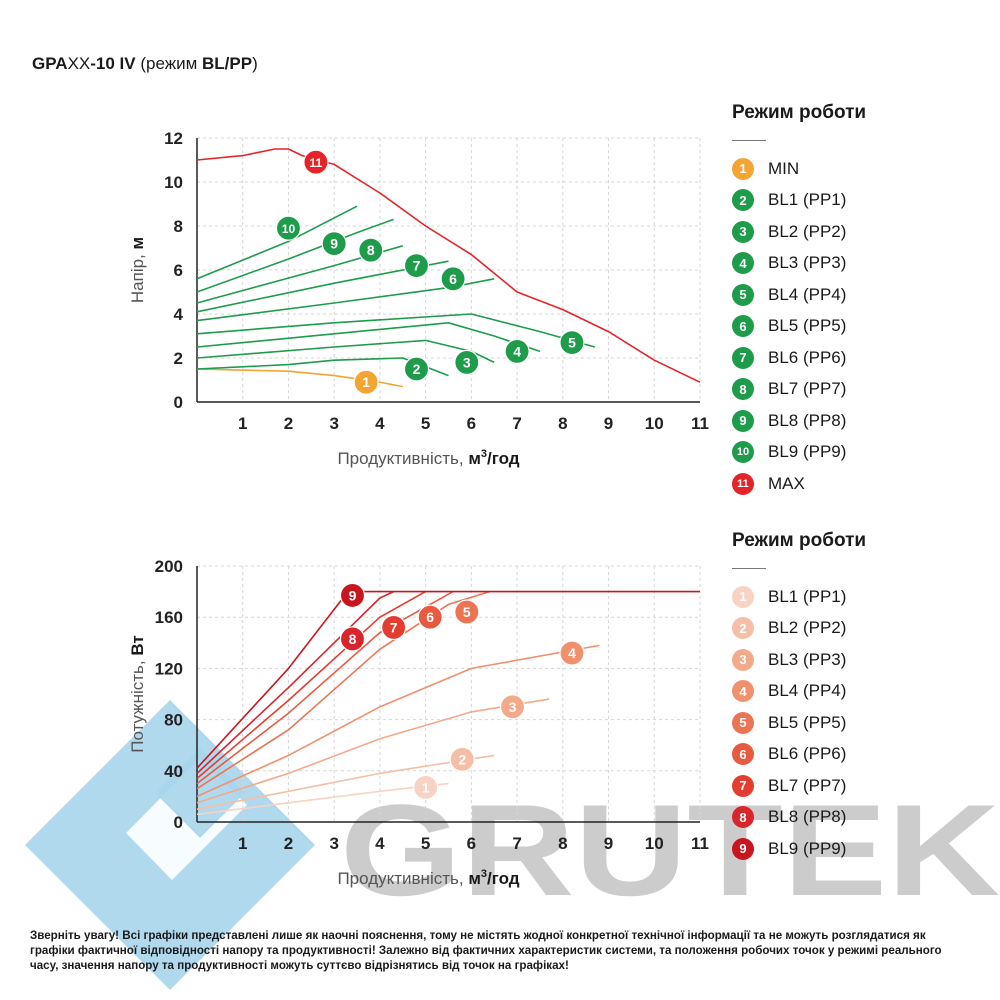 The width and height of the screenshot is (1000, 1000). What do you see at coordinates (700, 423) in the screenshot?
I see `head-xtick-label: 11` at bounding box center [700, 423].